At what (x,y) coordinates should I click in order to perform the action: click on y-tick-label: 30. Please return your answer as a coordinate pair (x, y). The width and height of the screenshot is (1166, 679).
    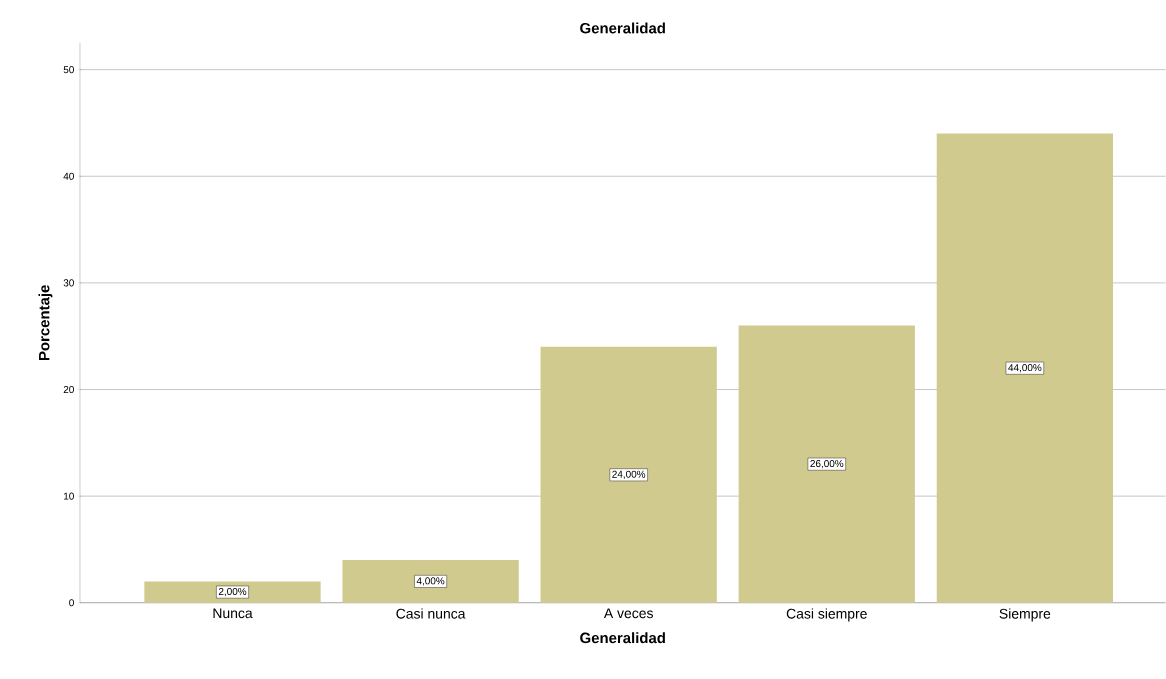
    Looking at the image, I should click on (68, 283).